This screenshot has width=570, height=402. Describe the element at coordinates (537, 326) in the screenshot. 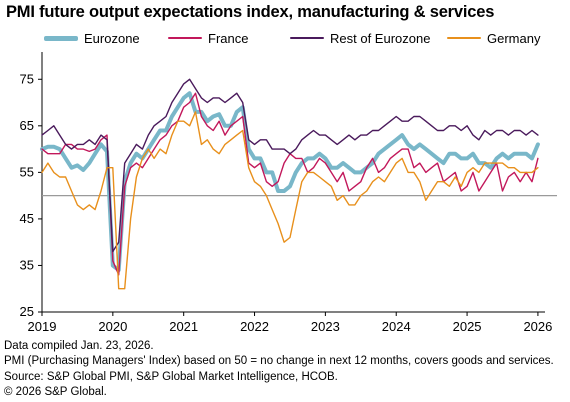

I see `x-tick-label: 2026` at that location.